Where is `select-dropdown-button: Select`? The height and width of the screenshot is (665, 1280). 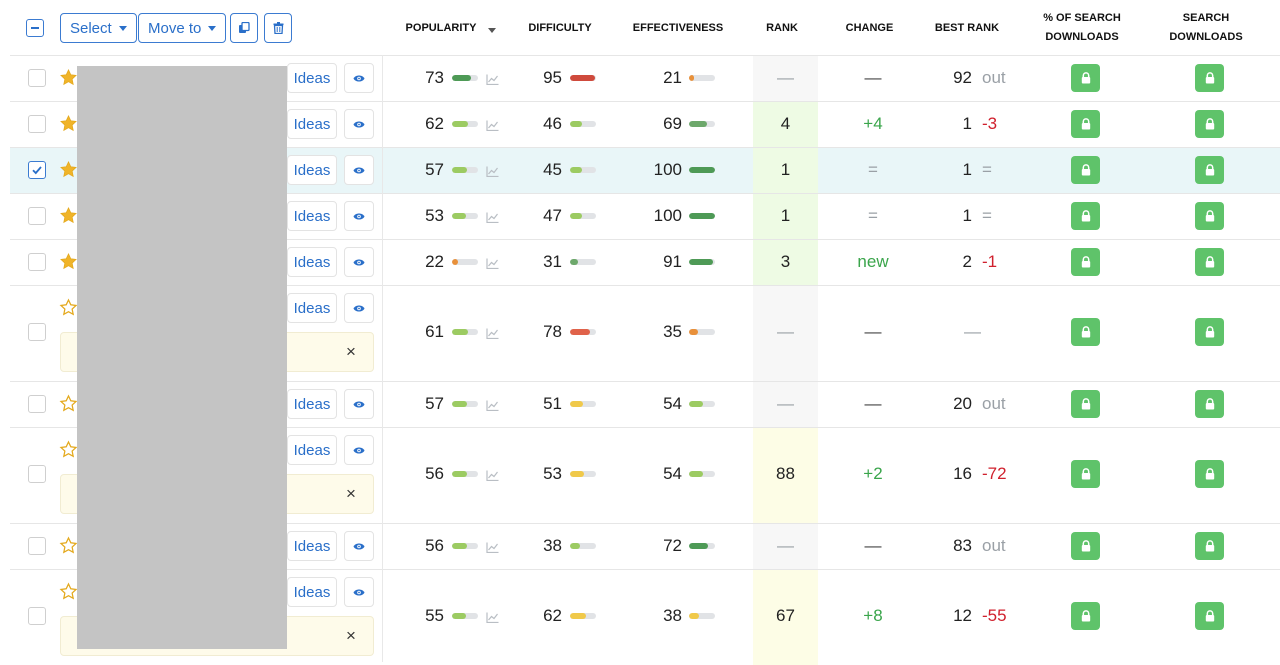 select-dropdown-button: Select is located at coordinates (98, 28).